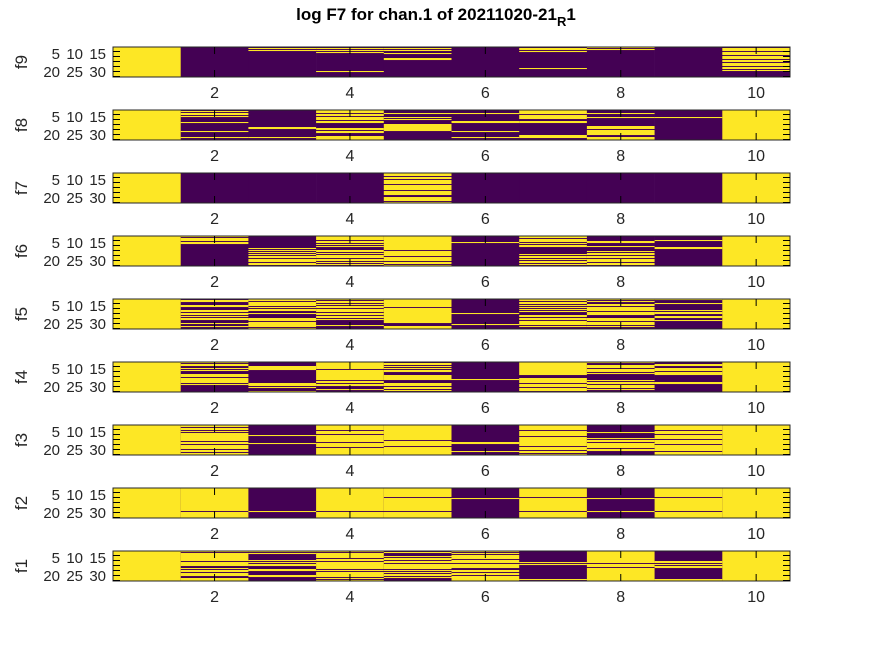 The height and width of the screenshot is (654, 871). I want to click on x-tick-label: 6, so click(485, 282).